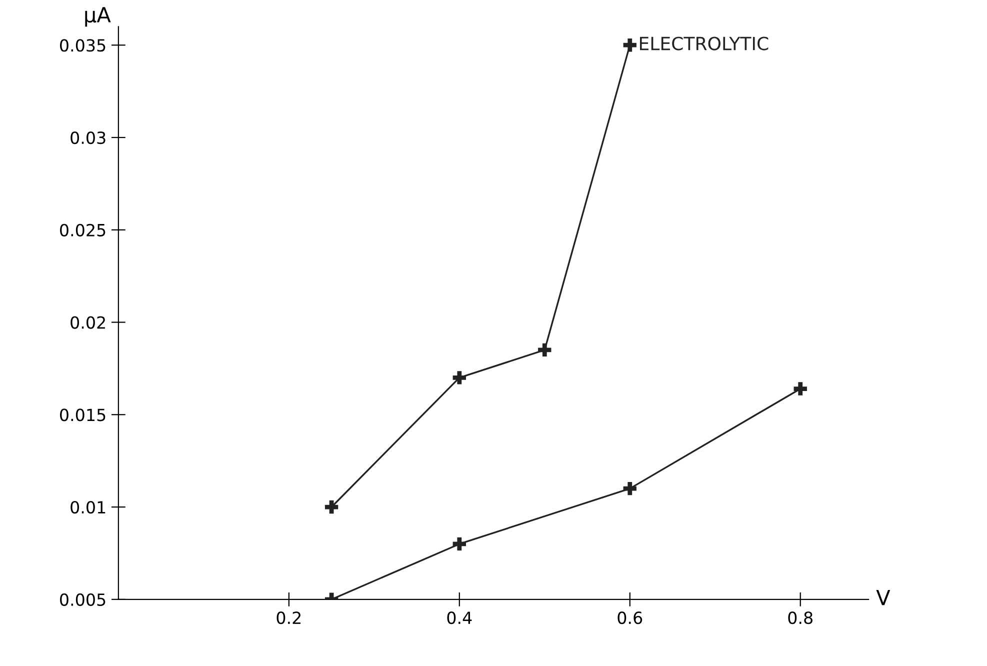 The width and height of the screenshot is (987, 666). Describe the element at coordinates (883, 598) in the screenshot. I see `x-axis-title: V` at that location.